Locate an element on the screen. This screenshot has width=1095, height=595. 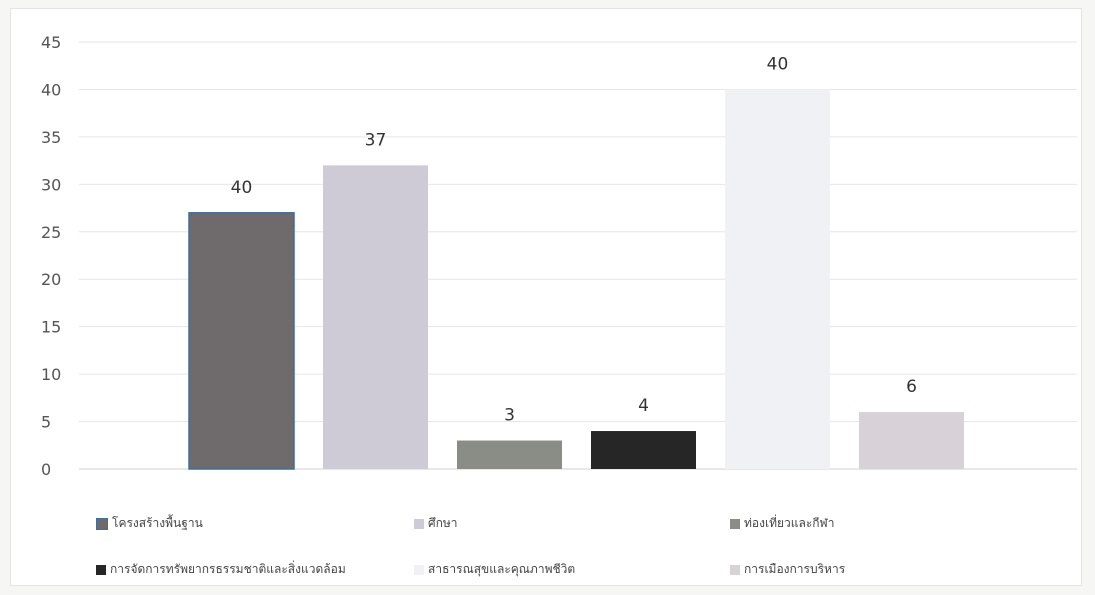
legend-item: ท่องเที่ยวและกีฬา is located at coordinates (782, 523).